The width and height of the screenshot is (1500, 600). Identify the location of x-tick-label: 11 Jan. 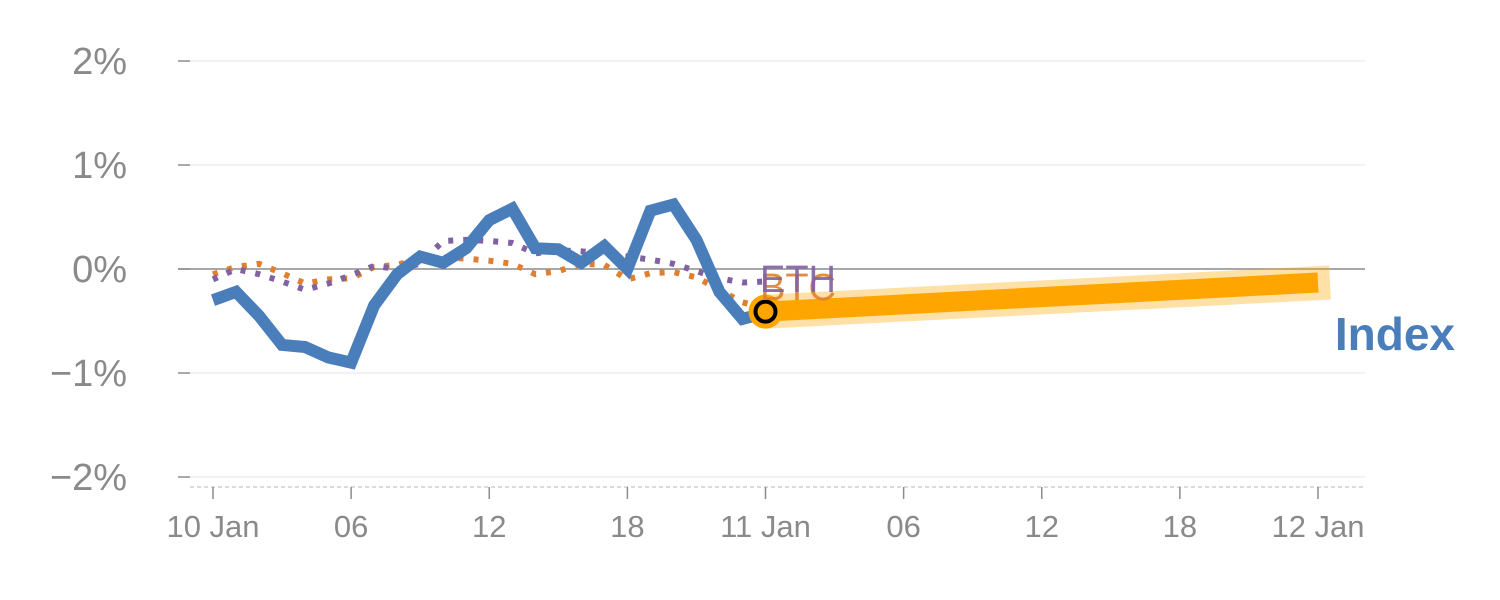
(765, 526).